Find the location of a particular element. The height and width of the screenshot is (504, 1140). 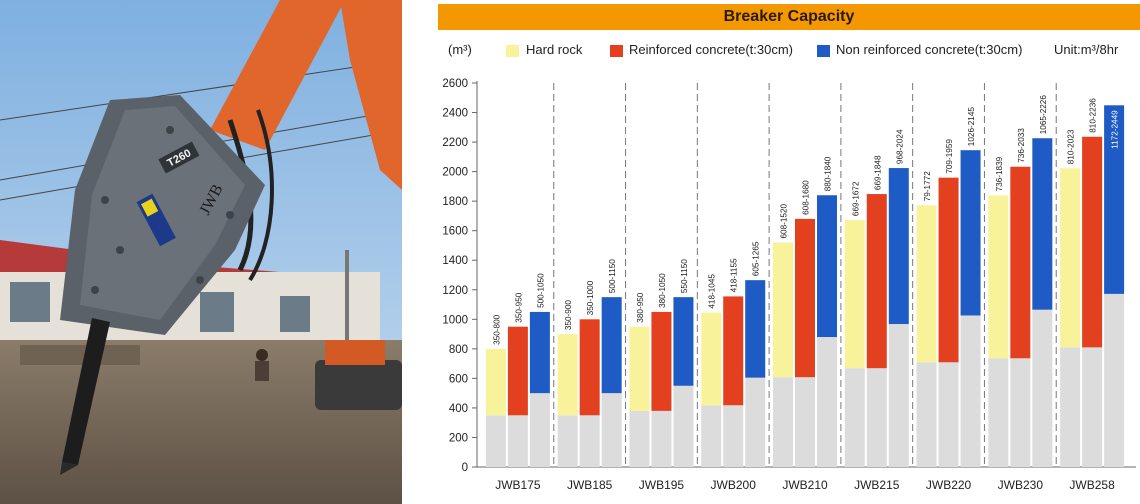

legend-label-hard-rock: Hard rock is located at coordinates (554, 49).